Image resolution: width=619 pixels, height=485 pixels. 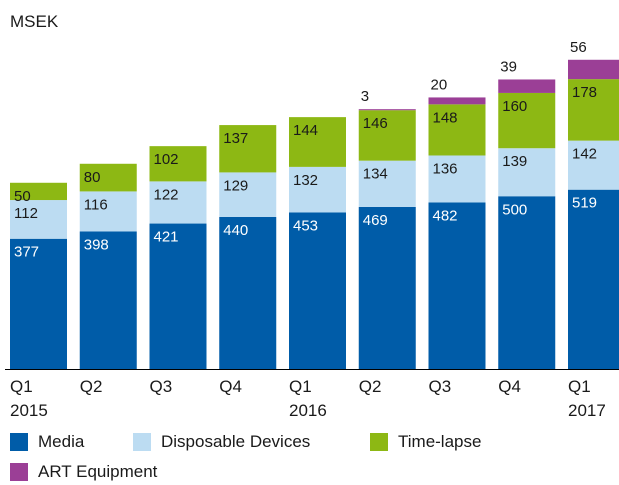 I want to click on x-tick-year-5: 2016, so click(x=308, y=410).